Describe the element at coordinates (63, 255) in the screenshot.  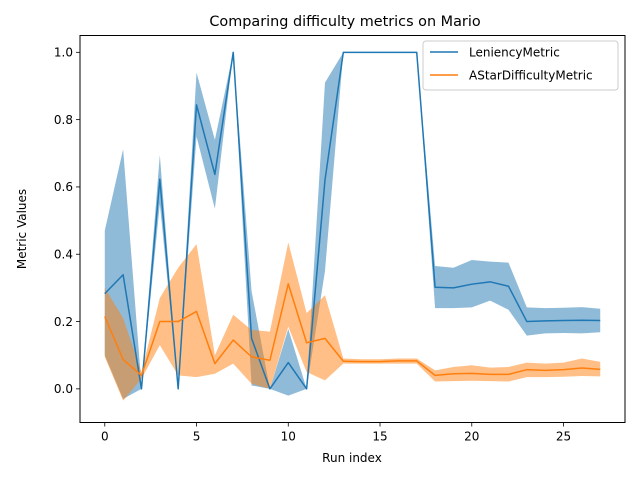
I see `y-tick-label: 0.4` at that location.